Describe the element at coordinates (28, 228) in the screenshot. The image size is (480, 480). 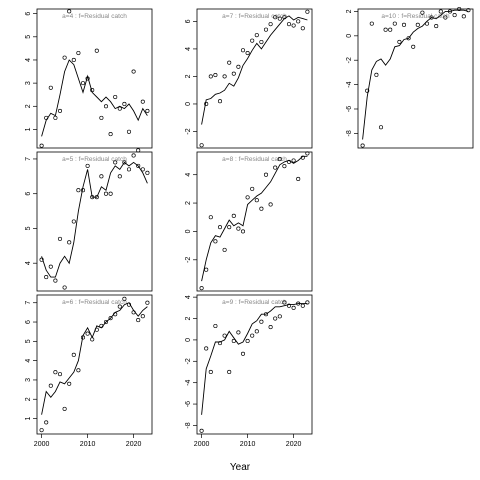
I see `y-tick-label: 5` at that location.